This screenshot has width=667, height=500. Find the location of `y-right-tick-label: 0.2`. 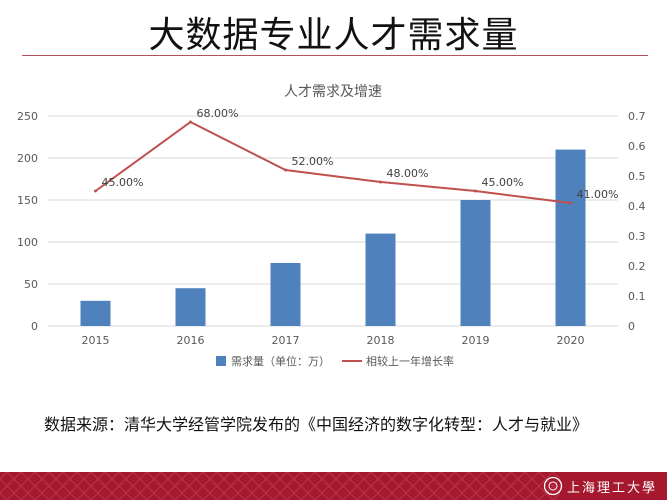

y-right-tick-label: 0.2 is located at coordinates (637, 266).